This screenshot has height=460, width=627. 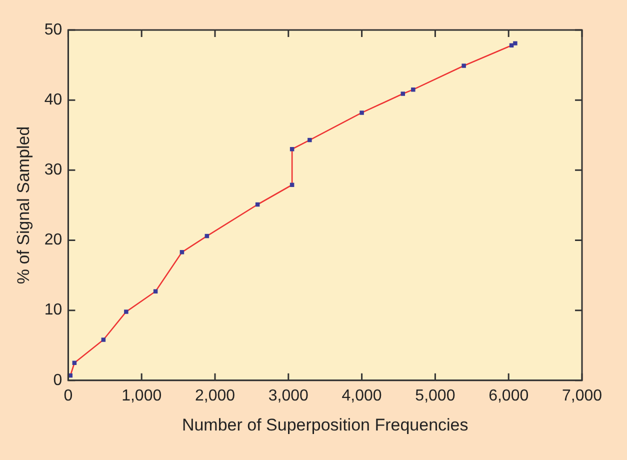 I want to click on x-tick-label: 1,000, so click(x=142, y=395).